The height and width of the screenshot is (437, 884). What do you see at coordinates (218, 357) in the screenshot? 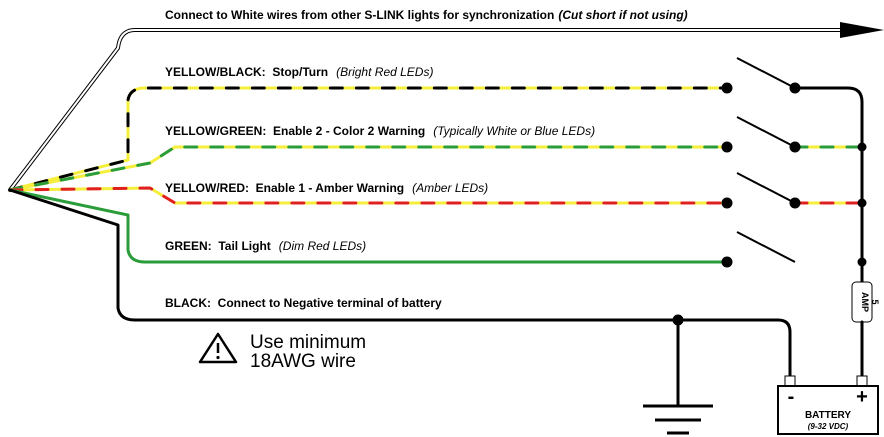
I see `warning-icon-dot` at bounding box center [218, 357].